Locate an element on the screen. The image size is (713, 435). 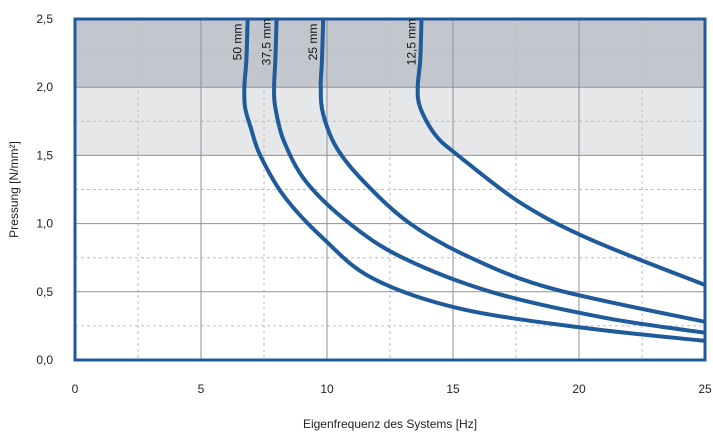
x-tick-label: 15 is located at coordinates (453, 389).